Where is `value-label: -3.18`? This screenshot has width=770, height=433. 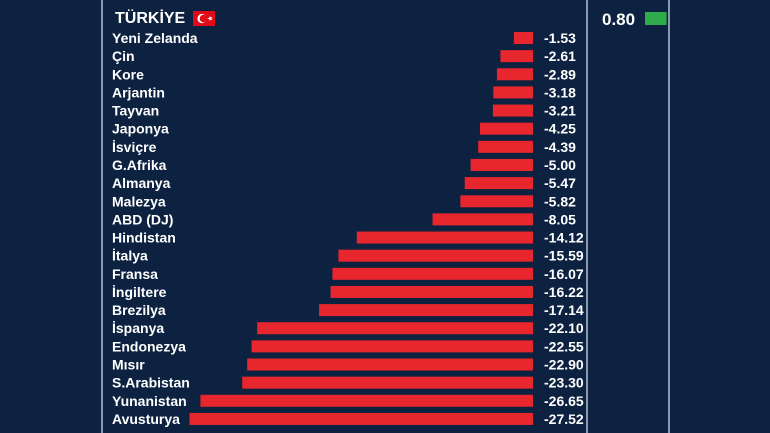
value-label: -3.18 is located at coordinates (560, 92).